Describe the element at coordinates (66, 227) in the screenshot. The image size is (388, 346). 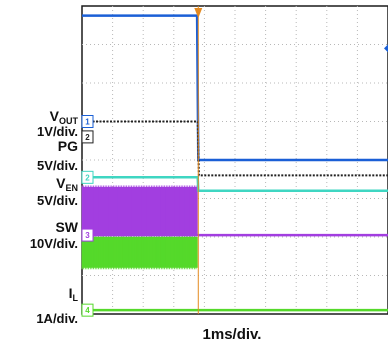
I see `sw-name-label: SW` at that location.